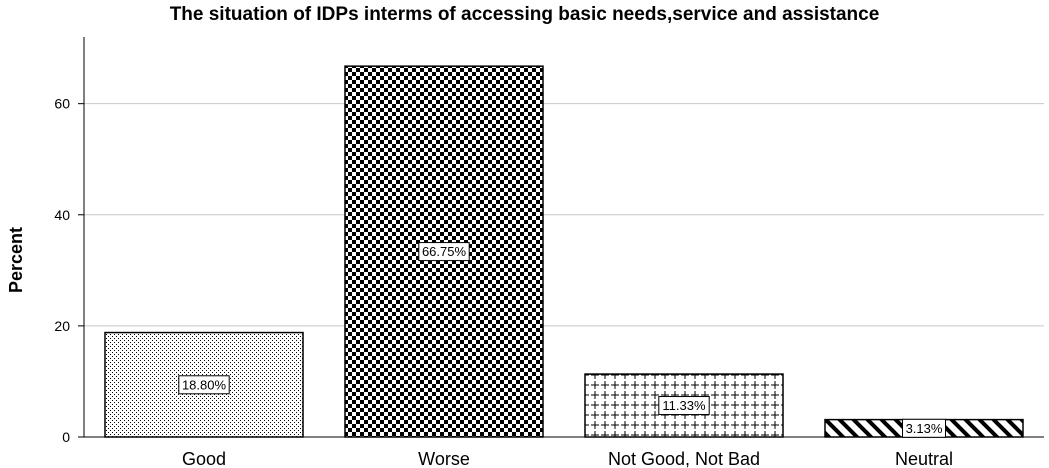 Image resolution: width=1049 pixels, height=468 pixels. I want to click on x-tick-label: Neutral, so click(924, 458).